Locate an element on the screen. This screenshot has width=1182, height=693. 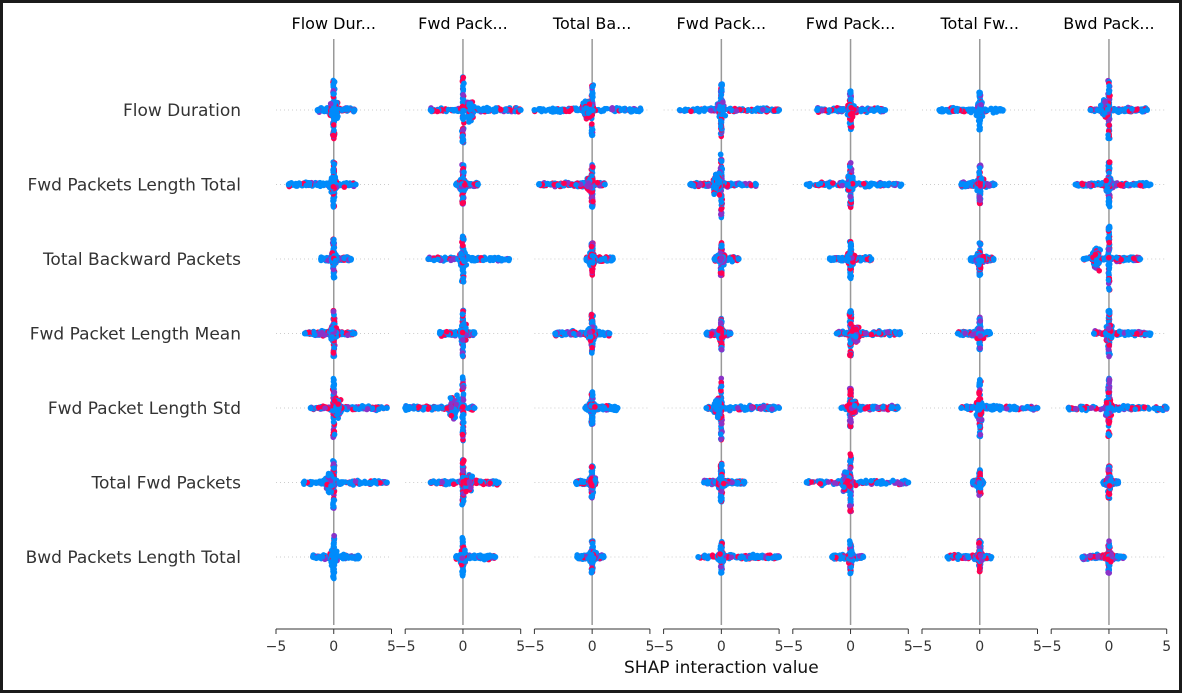
row-label: Total Backward Packets is located at coordinates (141, 260).